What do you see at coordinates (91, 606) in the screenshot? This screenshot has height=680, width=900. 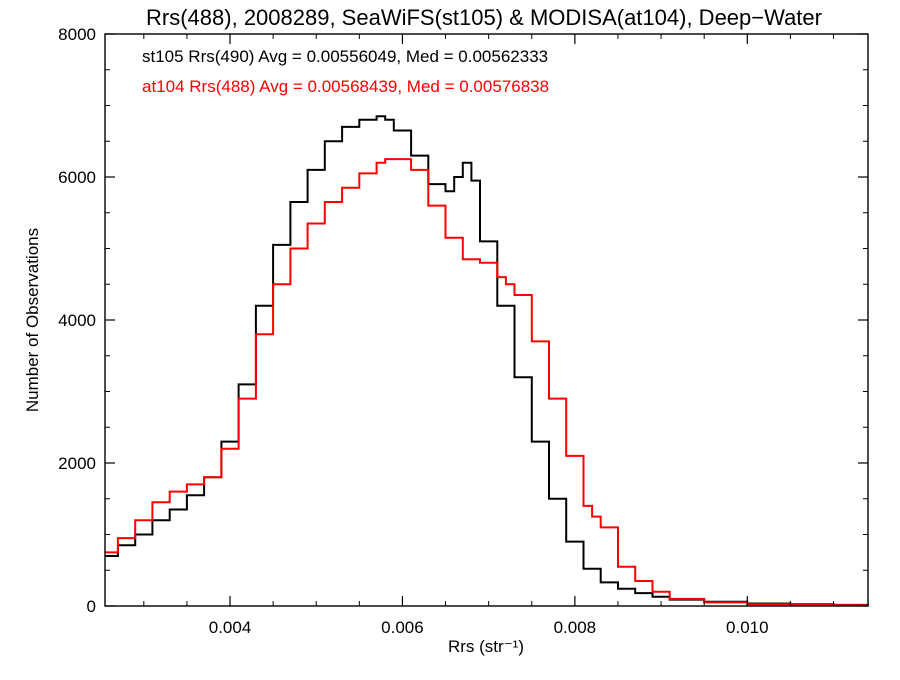 I see `y-tick-label: 0` at bounding box center [91, 606].